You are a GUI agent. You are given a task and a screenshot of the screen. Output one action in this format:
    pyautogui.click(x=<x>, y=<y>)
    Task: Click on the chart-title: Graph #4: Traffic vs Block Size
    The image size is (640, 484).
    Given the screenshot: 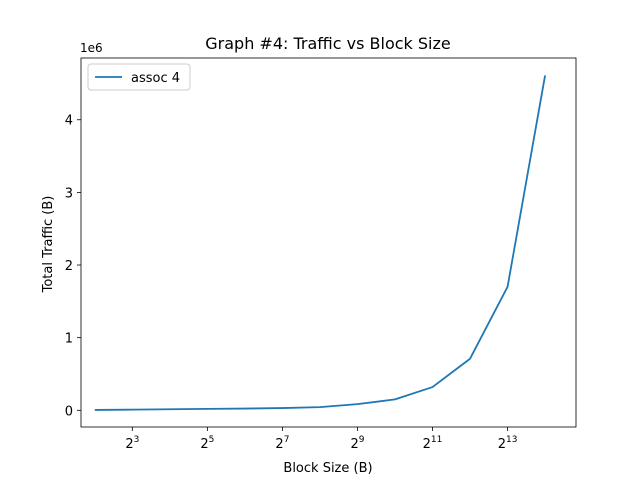 What is the action you would take?
    pyautogui.click(x=327, y=43)
    